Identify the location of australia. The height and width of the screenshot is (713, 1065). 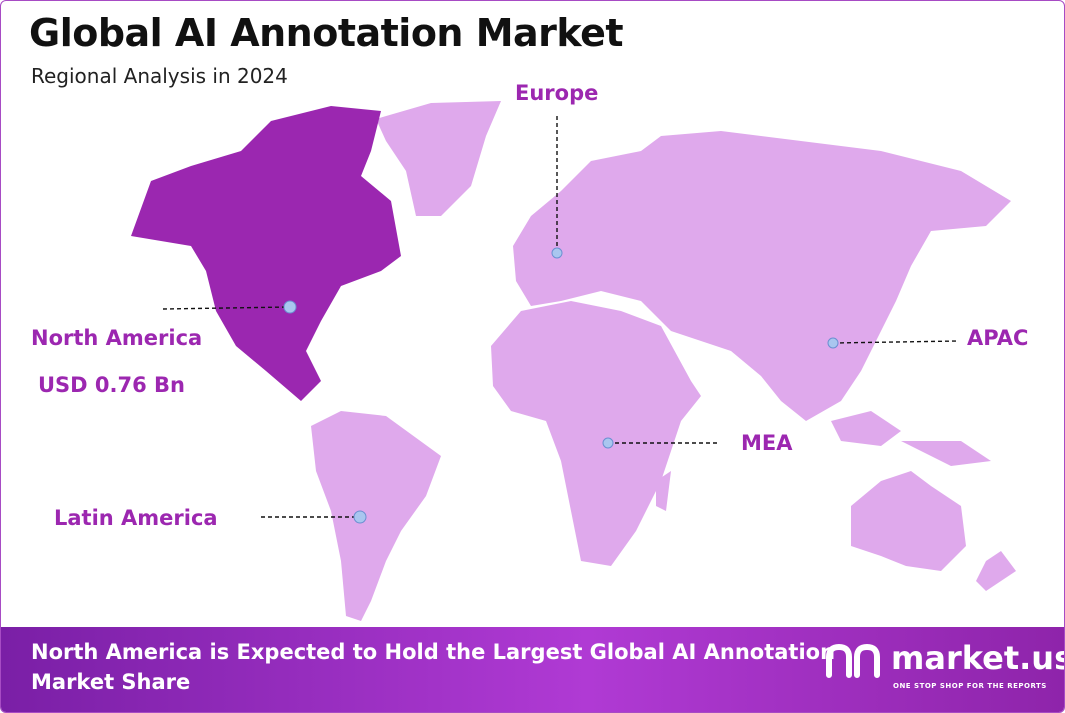
(908, 521).